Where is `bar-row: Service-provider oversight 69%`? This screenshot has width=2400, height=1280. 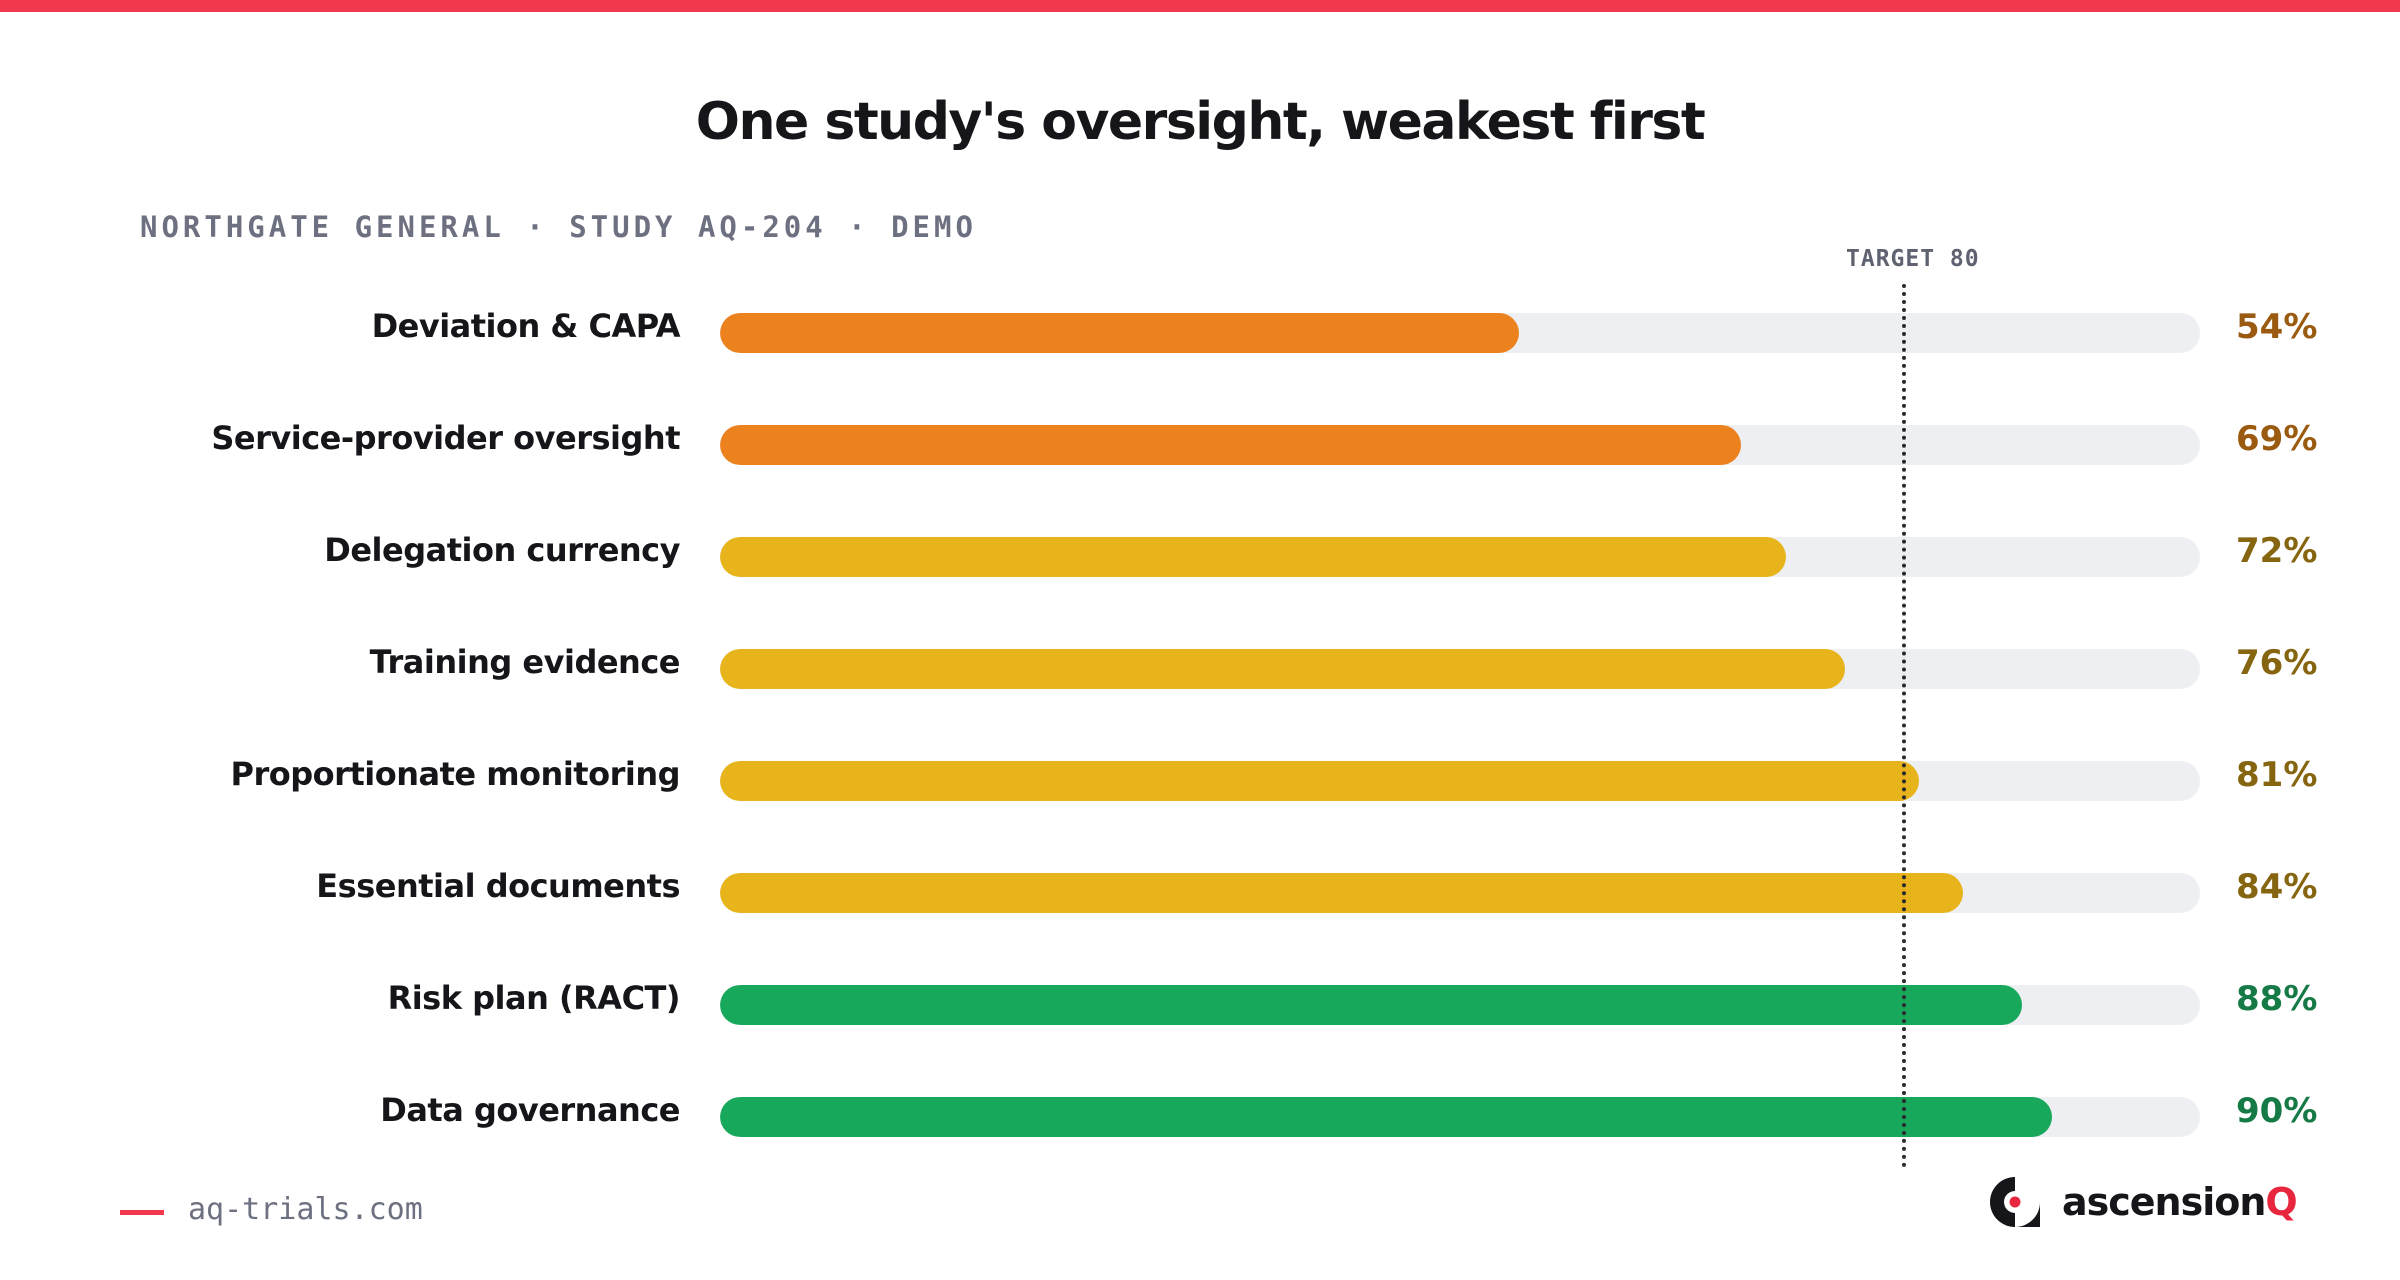
bar-row: Service-provider oversight 69% is located at coordinates (1200, 442).